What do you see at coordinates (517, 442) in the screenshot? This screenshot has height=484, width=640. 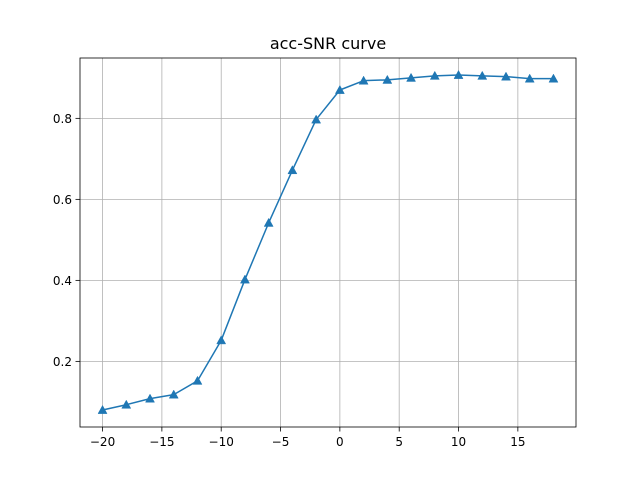 I see `x-tick-label: 15` at bounding box center [517, 442].